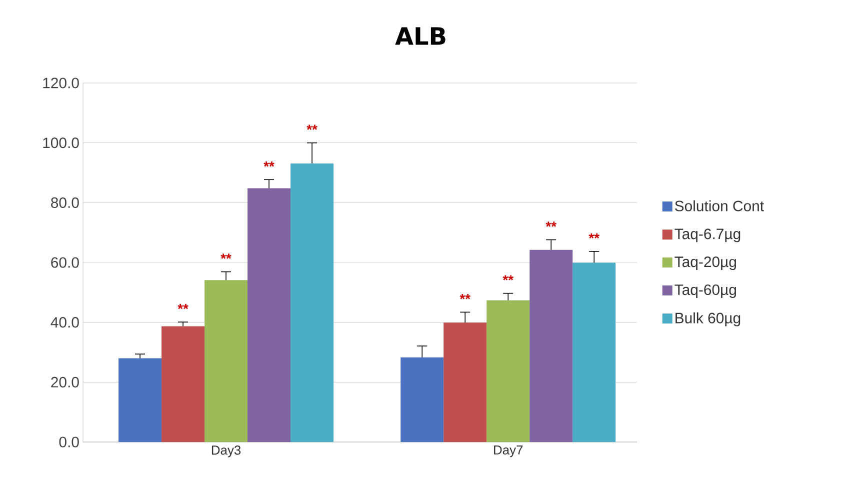  I want to click on y-tick-label: 40.0, so click(64, 322).